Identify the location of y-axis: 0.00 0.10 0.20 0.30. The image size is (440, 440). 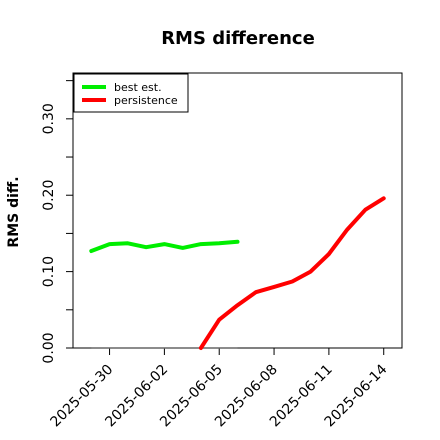
(57, 222).